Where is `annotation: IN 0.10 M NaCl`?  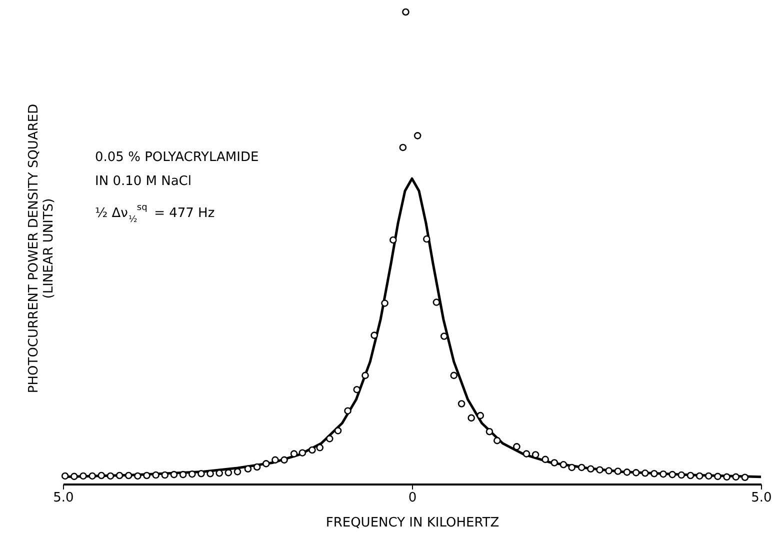 annotation: IN 0.10 M NaCl is located at coordinates (143, 181).